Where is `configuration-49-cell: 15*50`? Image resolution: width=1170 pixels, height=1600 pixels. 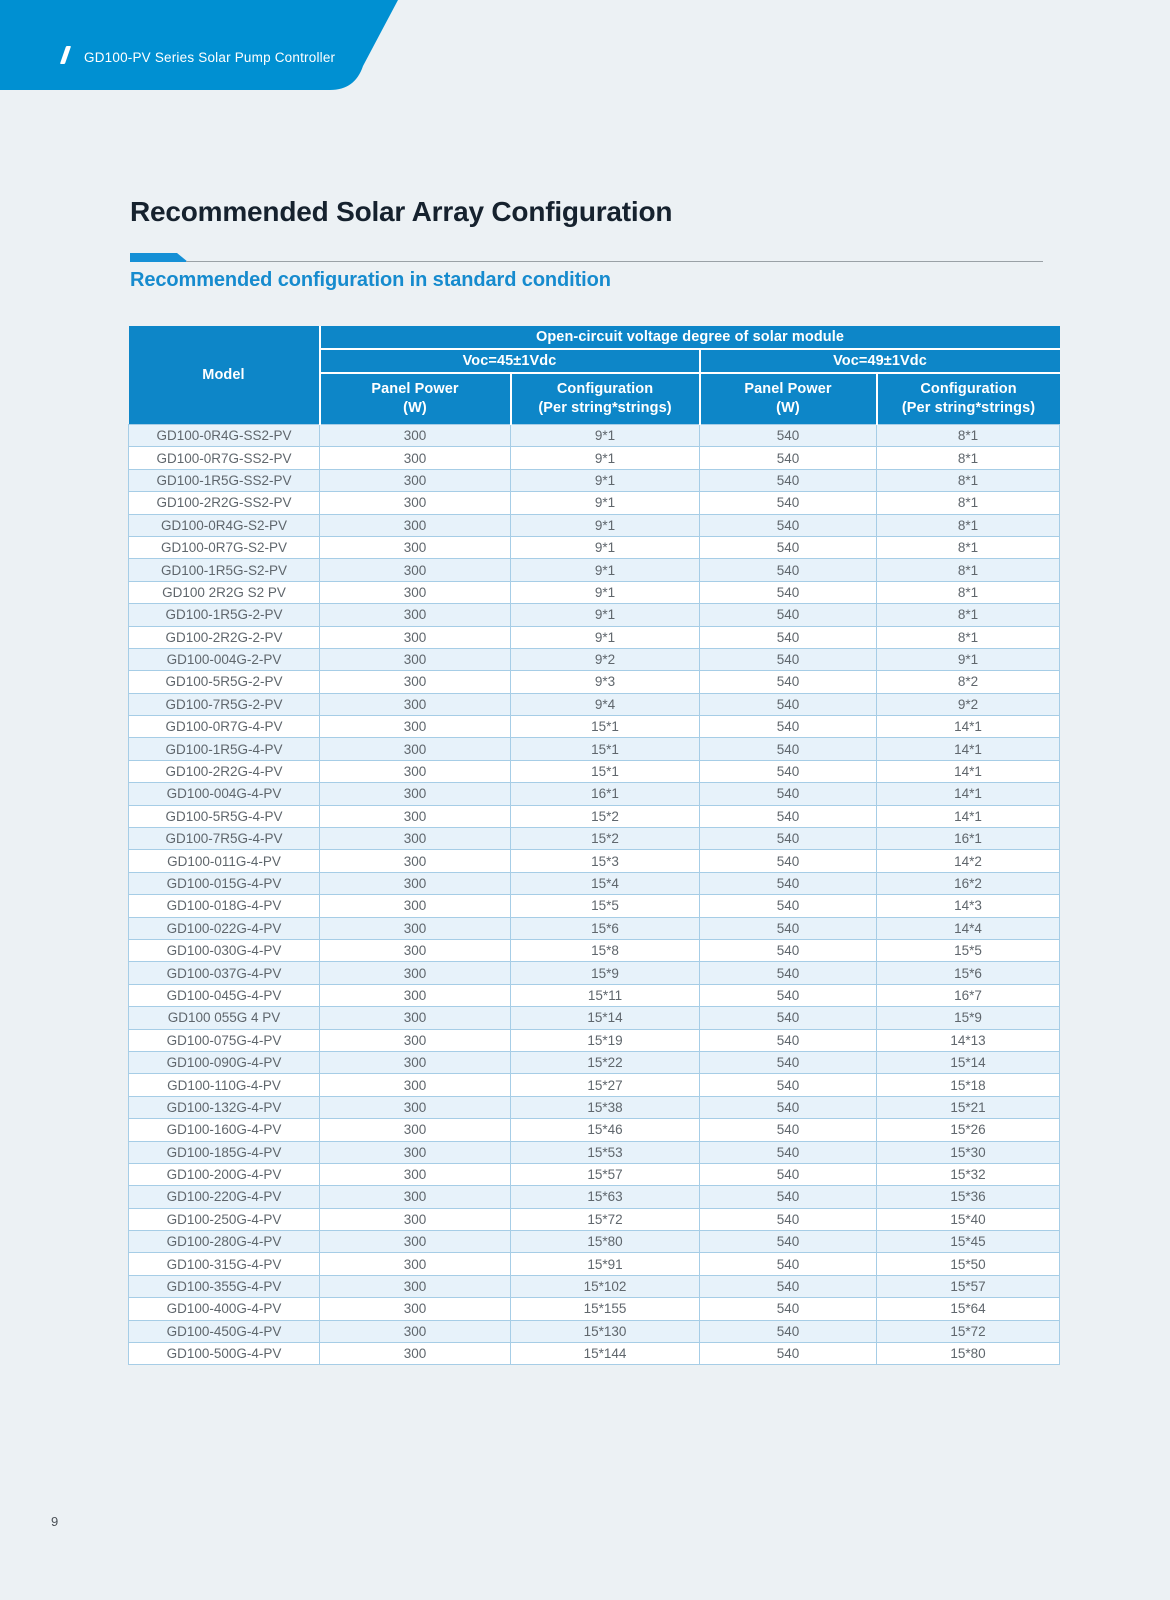 configuration-49-cell: 15*50 is located at coordinates (968, 1264).